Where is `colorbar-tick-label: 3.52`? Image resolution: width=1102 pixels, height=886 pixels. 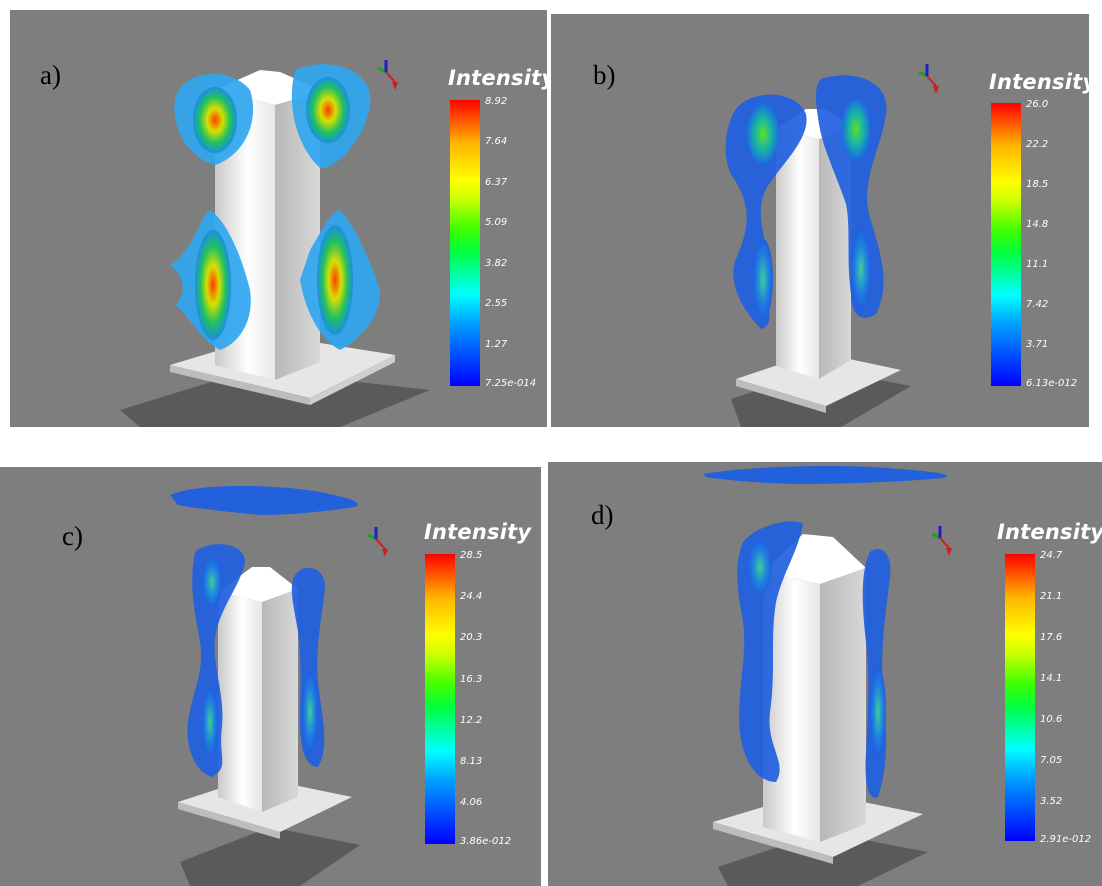 colorbar-tick-label: 3.52 is located at coordinates (1051, 801).